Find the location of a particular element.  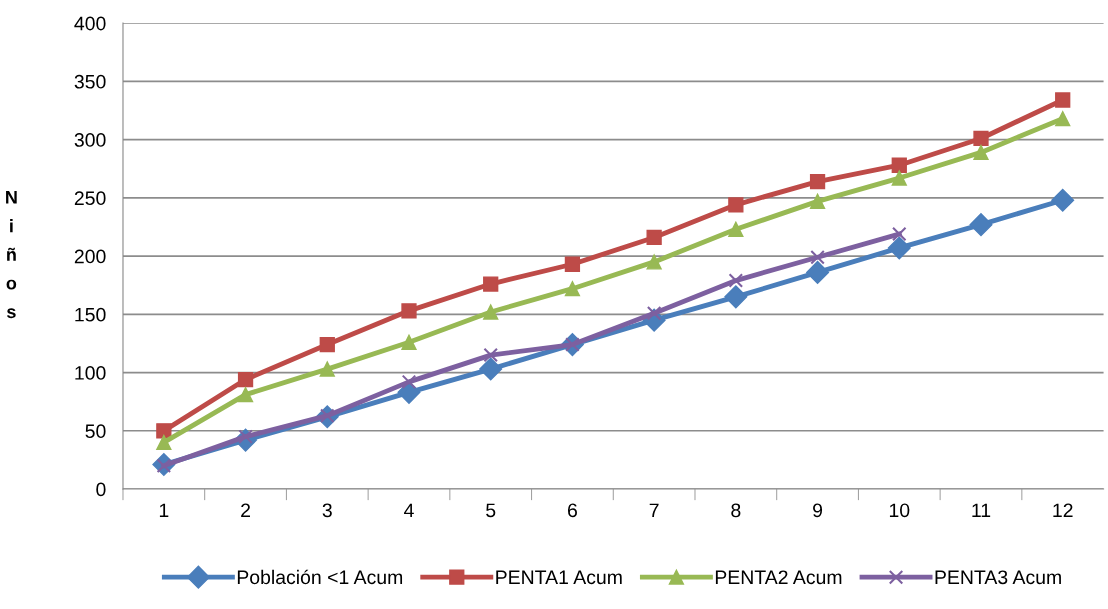

y-tick-label: 150 is located at coordinates (90, 314).